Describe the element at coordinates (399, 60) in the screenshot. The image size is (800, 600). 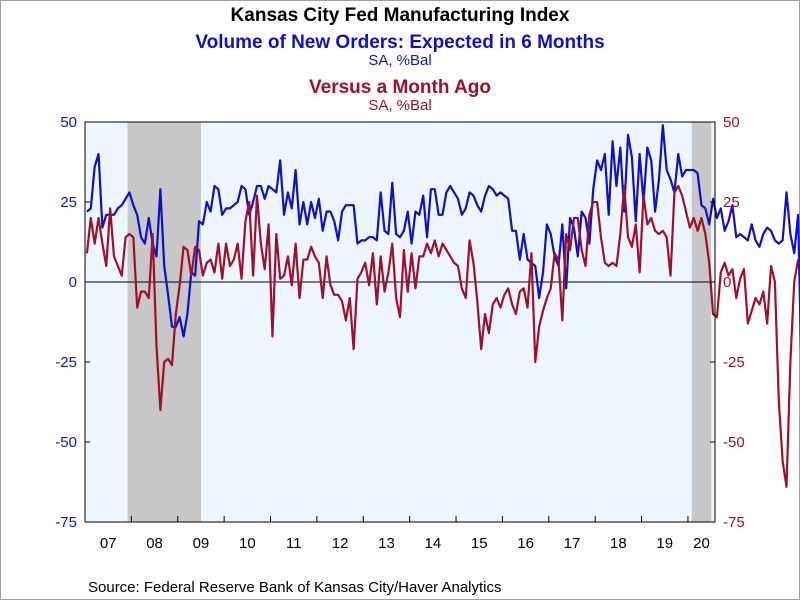
I see `series1-unit: SA, %Bal` at that location.